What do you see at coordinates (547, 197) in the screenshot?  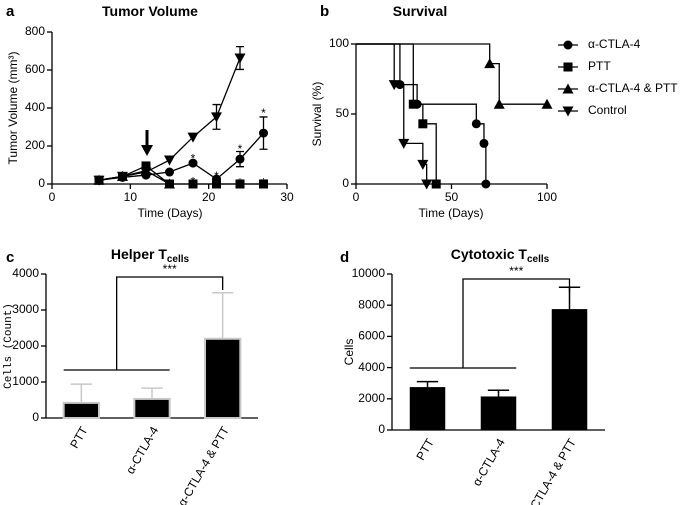 I see `x-tick-label: 100` at bounding box center [547, 197].